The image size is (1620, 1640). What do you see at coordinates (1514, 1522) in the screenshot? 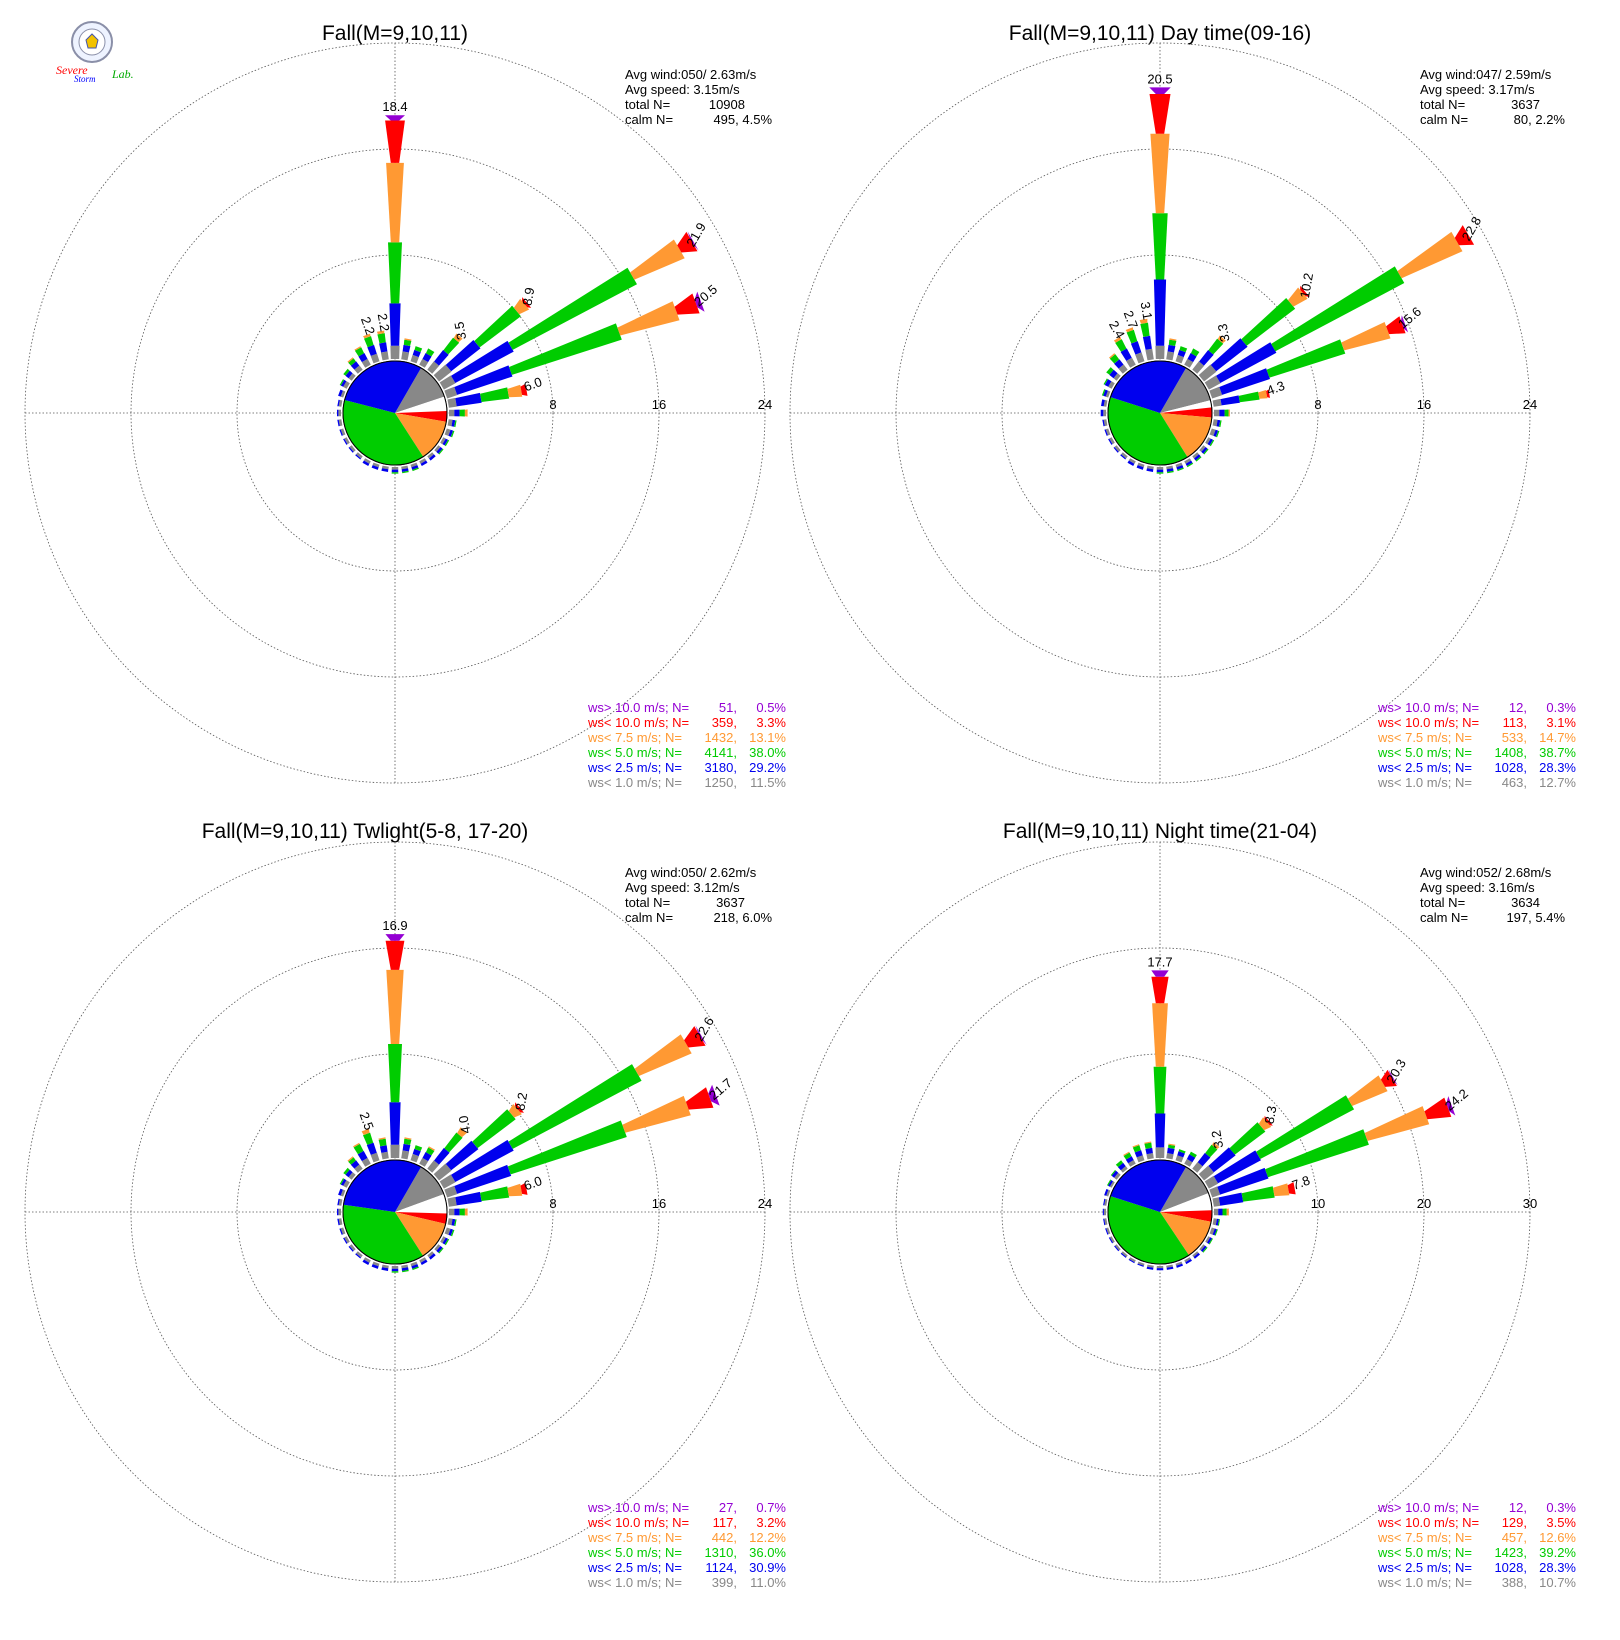
I see `legend-count: 129,` at bounding box center [1514, 1522].